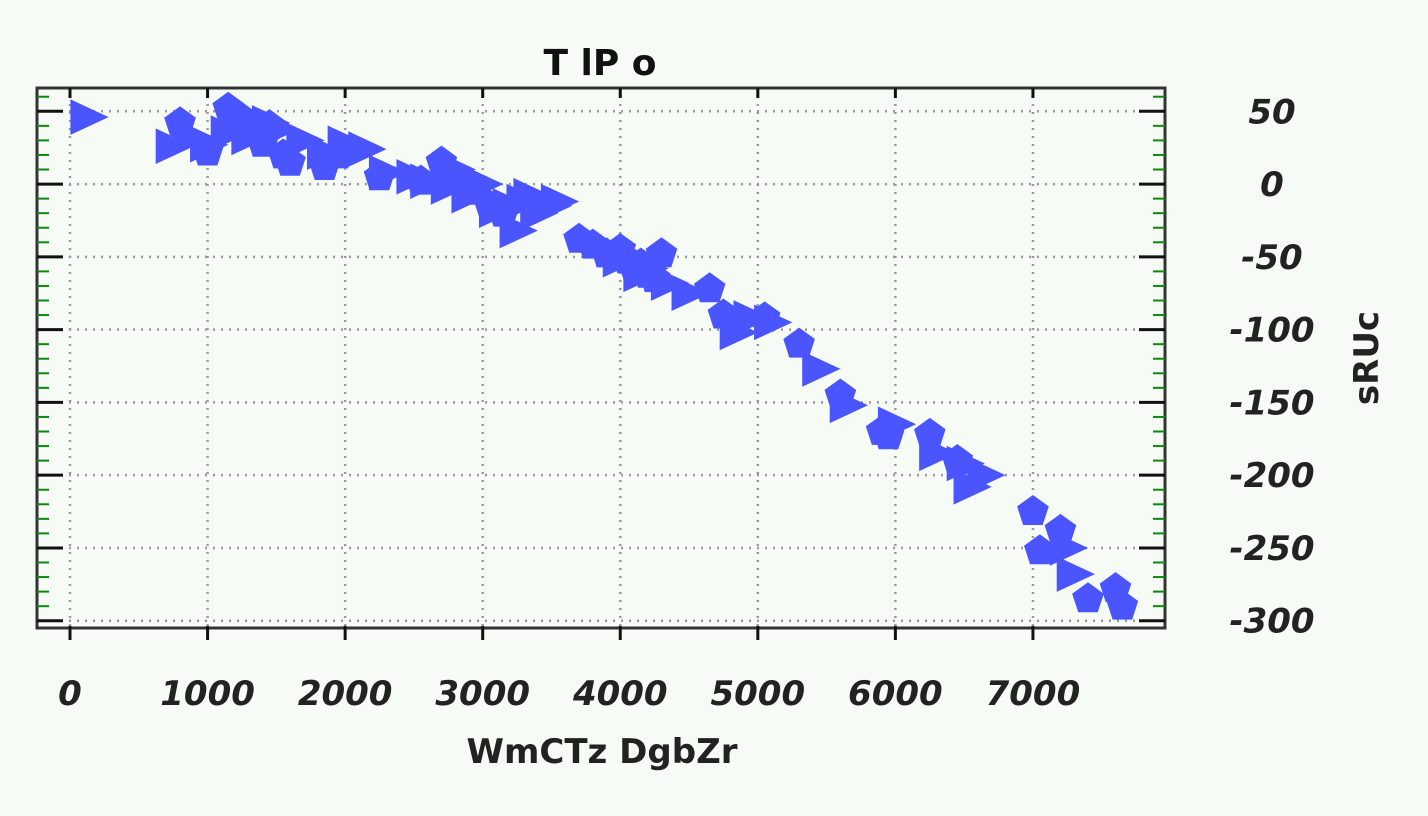 This screenshot has height=816, width=1428. What do you see at coordinates (1271, 331) in the screenshot?
I see `y-tick-label: -100` at bounding box center [1271, 331].